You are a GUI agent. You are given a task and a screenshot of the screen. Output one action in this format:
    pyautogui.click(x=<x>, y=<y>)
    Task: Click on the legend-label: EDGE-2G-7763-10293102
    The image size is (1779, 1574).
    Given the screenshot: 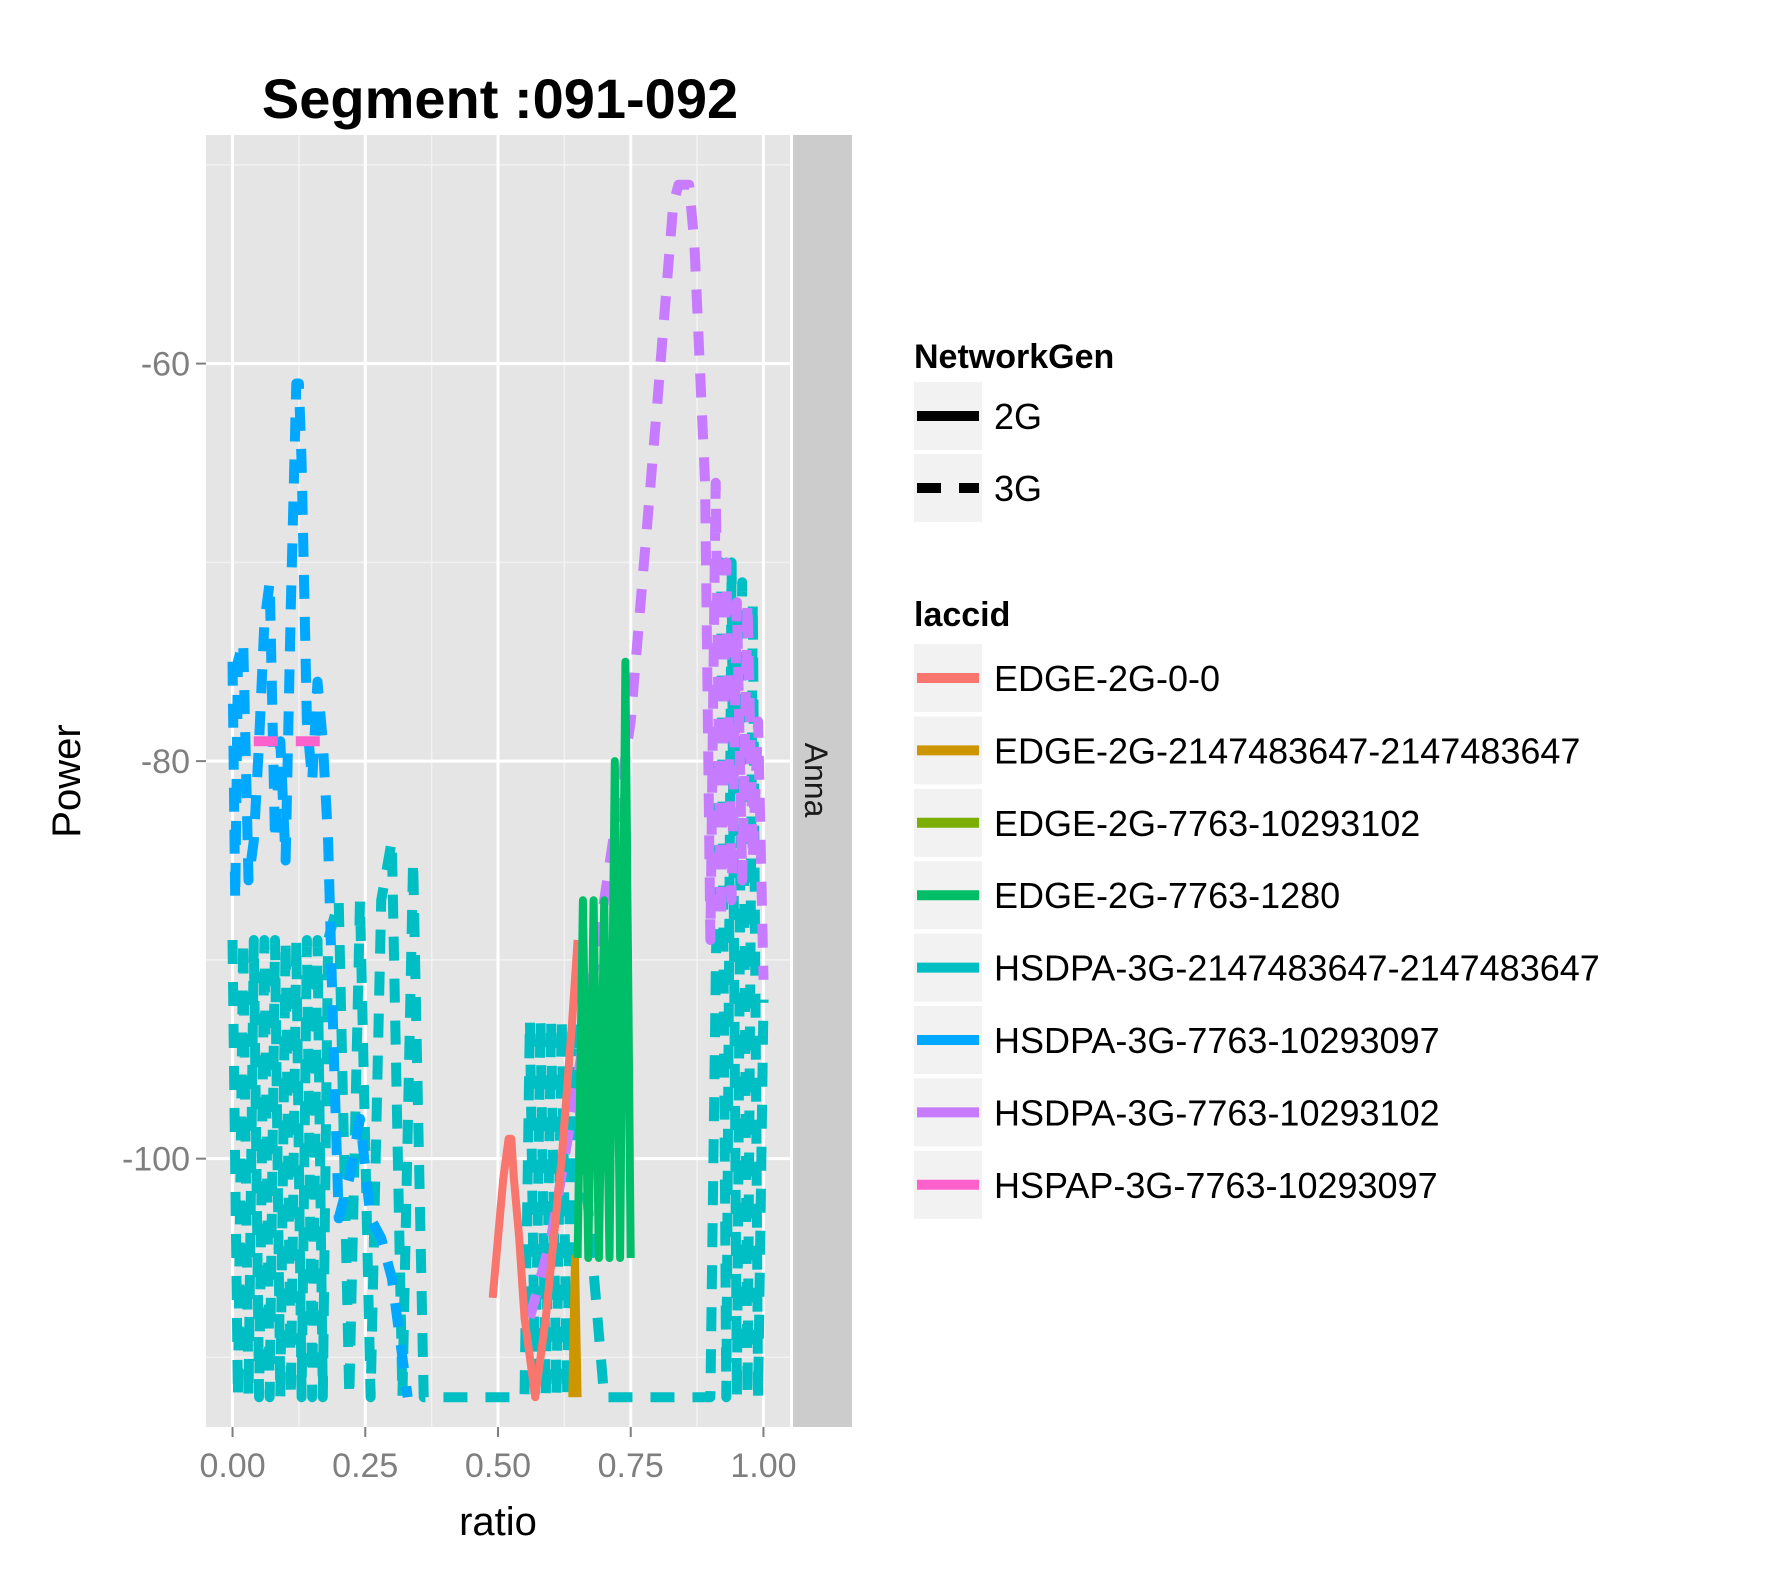 What is the action you would take?
    pyautogui.click(x=1207, y=823)
    